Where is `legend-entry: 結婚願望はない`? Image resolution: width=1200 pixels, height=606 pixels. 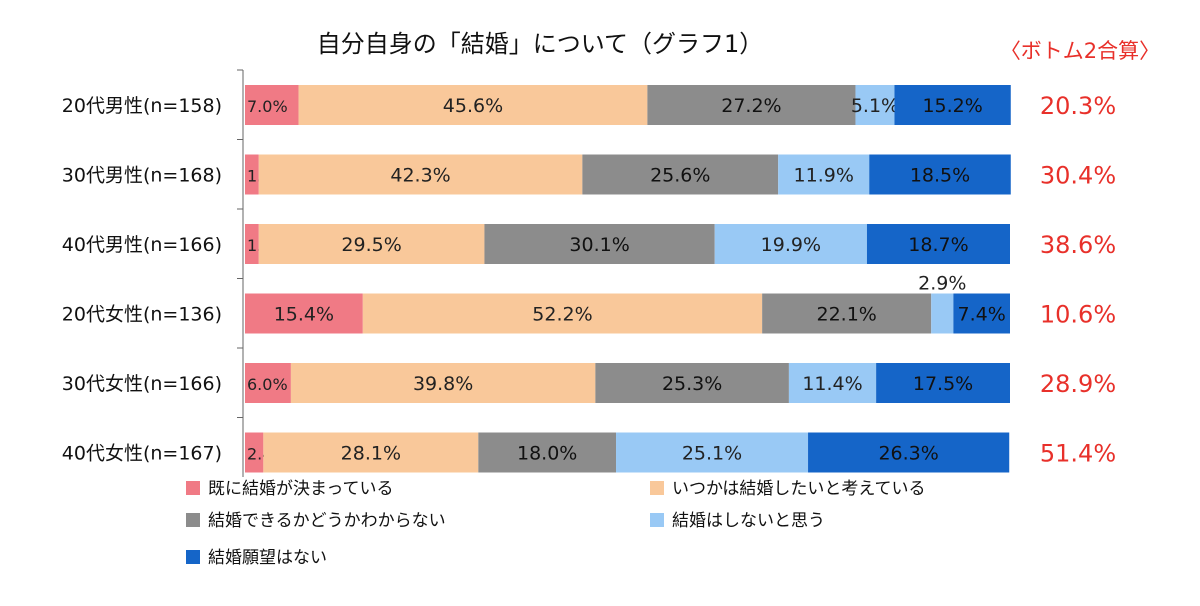
legend-entry: 結婚願望はない is located at coordinates (267, 558).